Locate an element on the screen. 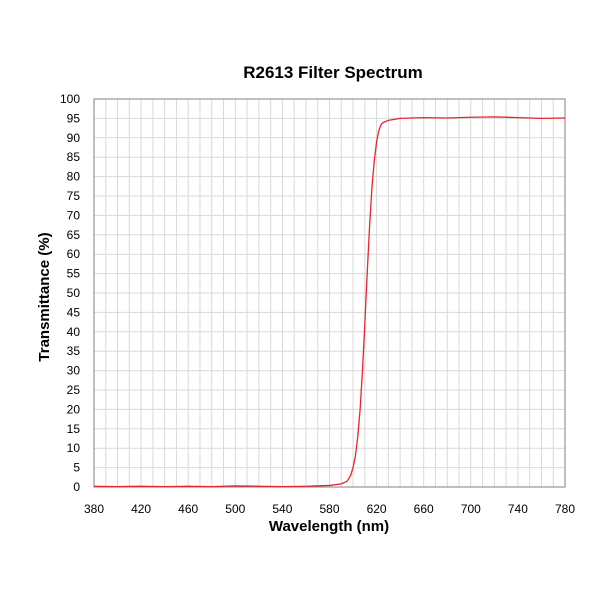 The image size is (600, 600). x-tick-labels: 380 420 460 500 540 580 620 660 700 740 780 is located at coordinates (329, 509).